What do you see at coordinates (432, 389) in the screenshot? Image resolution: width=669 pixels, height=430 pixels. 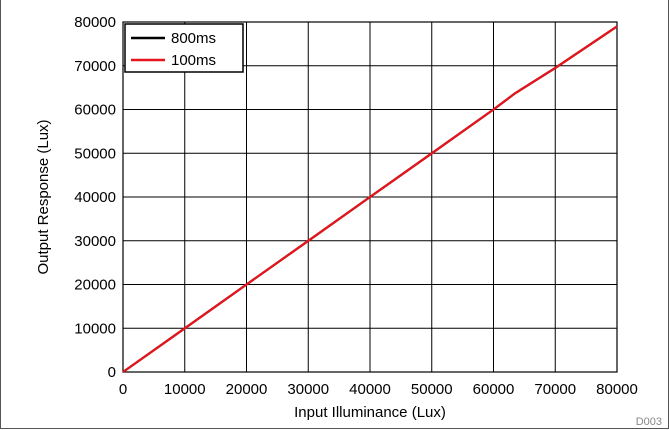 I see `x-tick-label: 50000` at bounding box center [432, 389].